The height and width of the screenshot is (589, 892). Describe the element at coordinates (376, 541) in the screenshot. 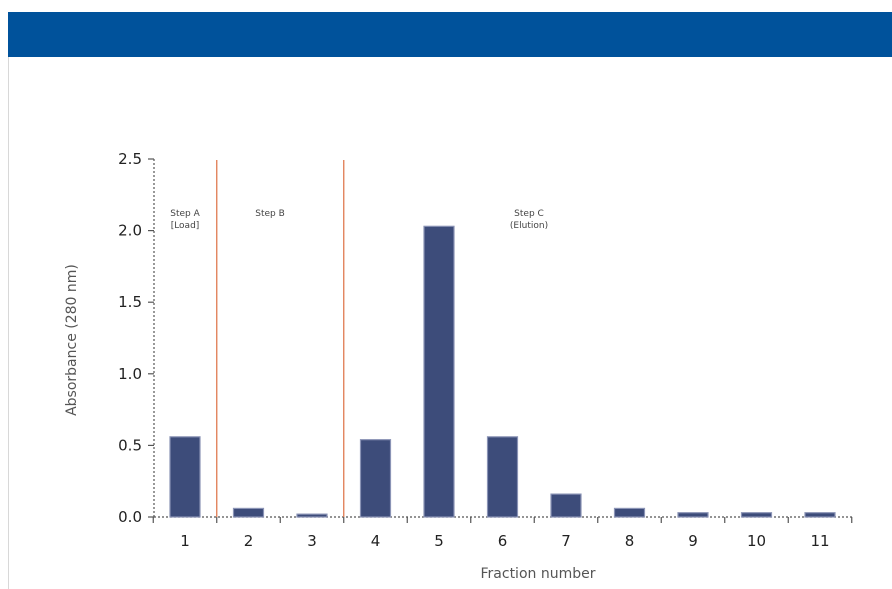

I see `x-tick-label: 4` at that location.